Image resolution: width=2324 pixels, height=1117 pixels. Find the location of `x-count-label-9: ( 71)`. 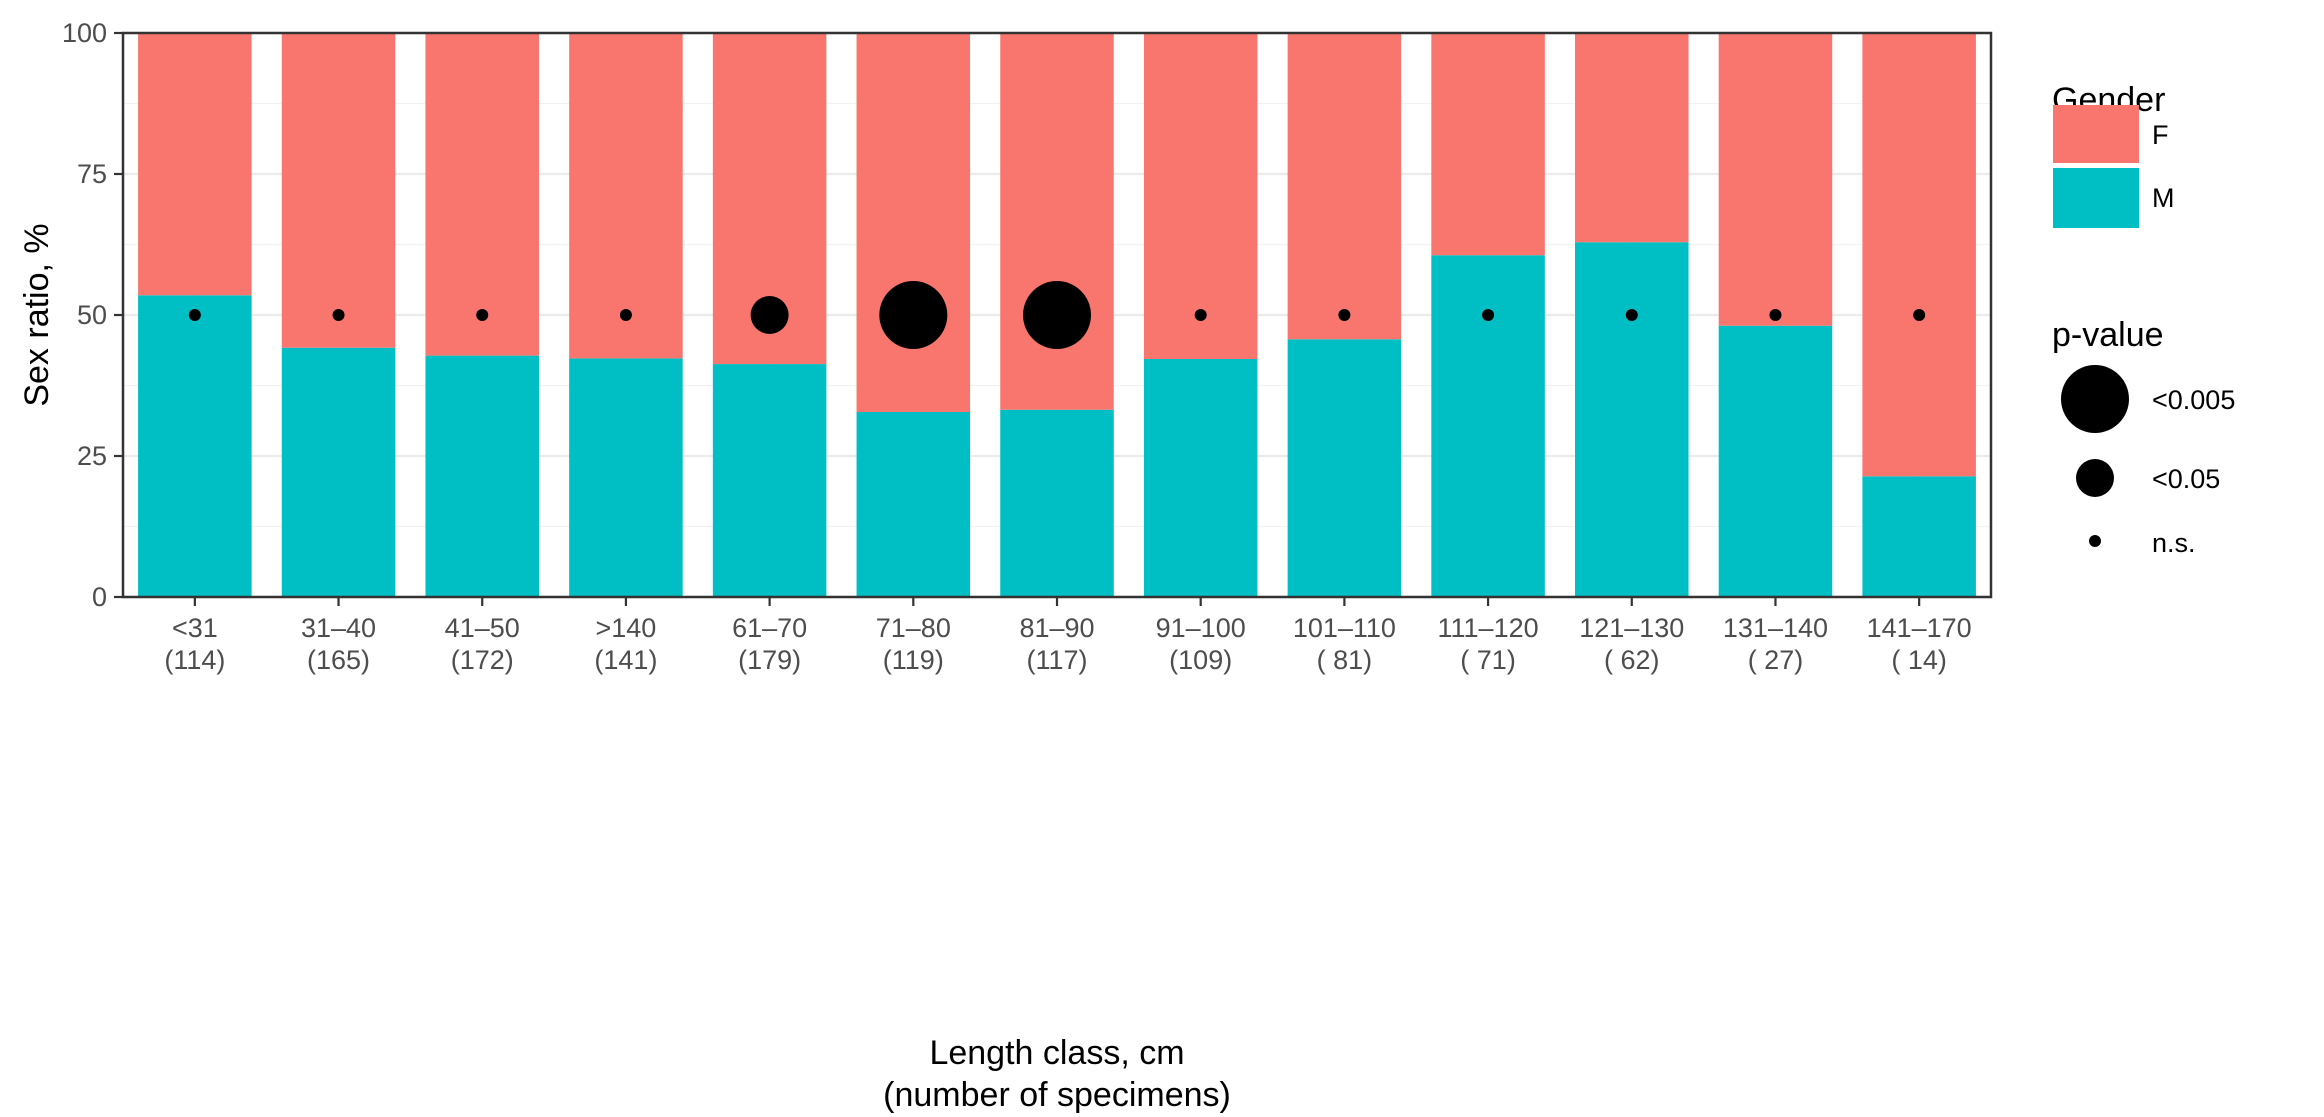

x-count-label-9: ( 71) is located at coordinates (1488, 660).